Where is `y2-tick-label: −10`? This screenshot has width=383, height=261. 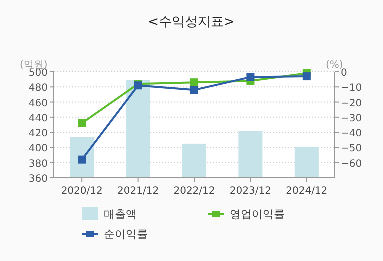 y2-tick-label: −10 is located at coordinates (351, 88).